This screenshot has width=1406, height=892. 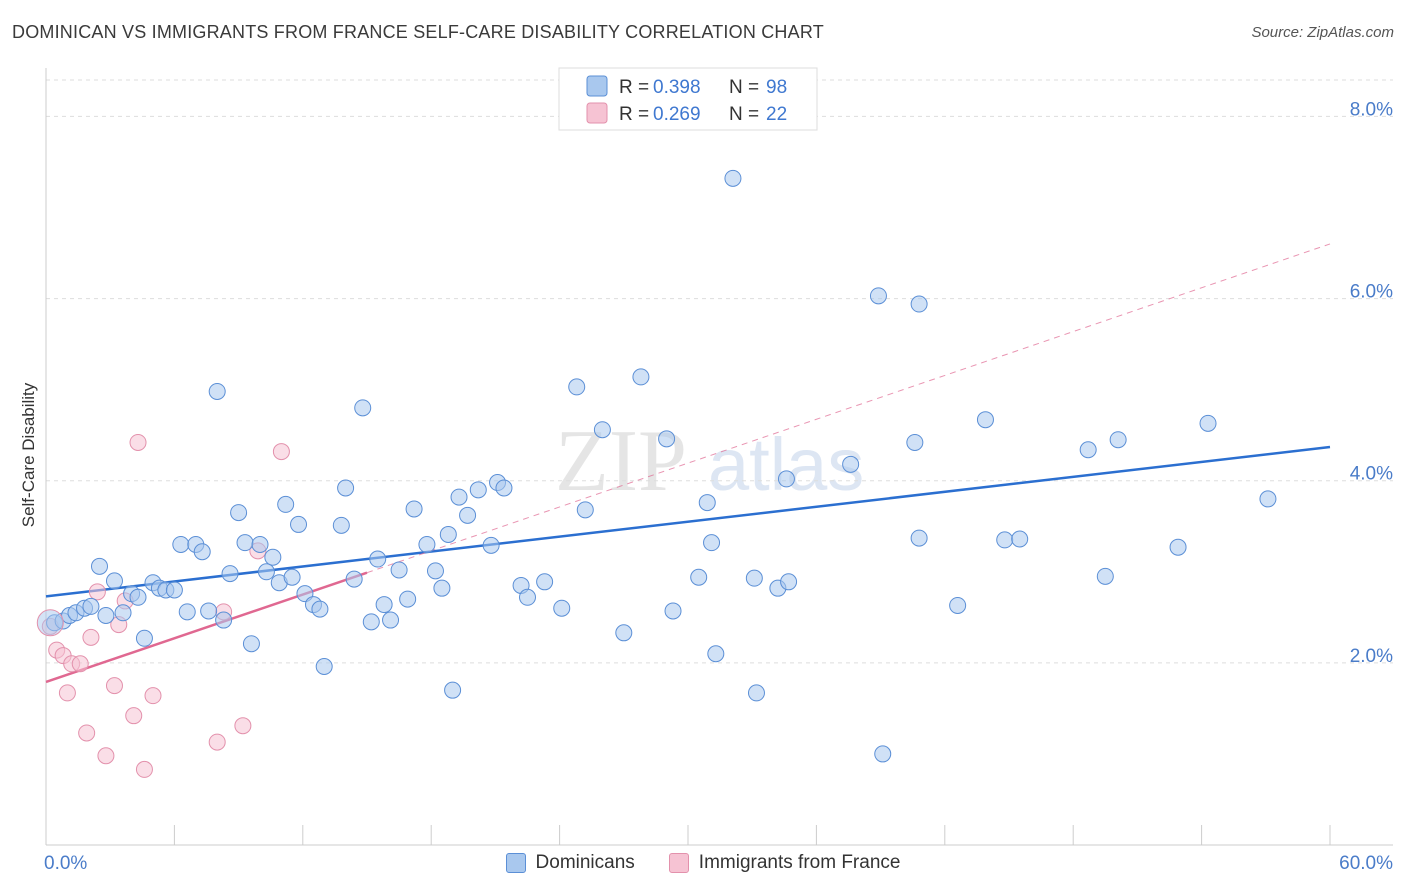 I want to click on source-label: Source: ZipAtlas.com, so click(x=1322, y=32).